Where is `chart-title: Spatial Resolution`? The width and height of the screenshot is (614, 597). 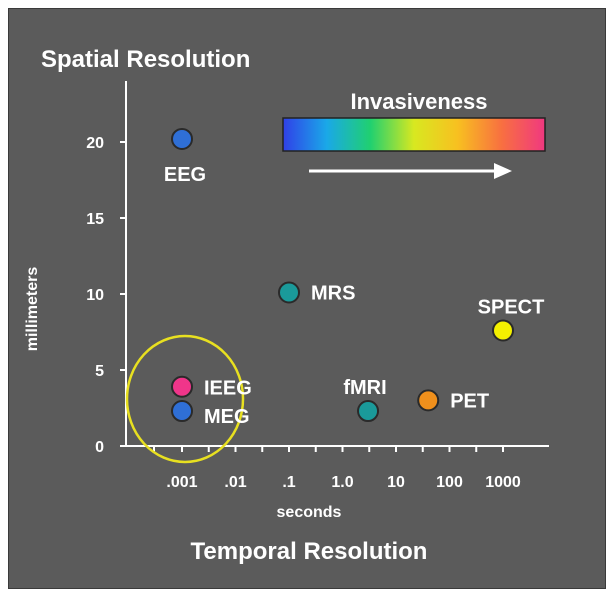
chart-title: Spatial Resolution is located at coordinates (145, 59).